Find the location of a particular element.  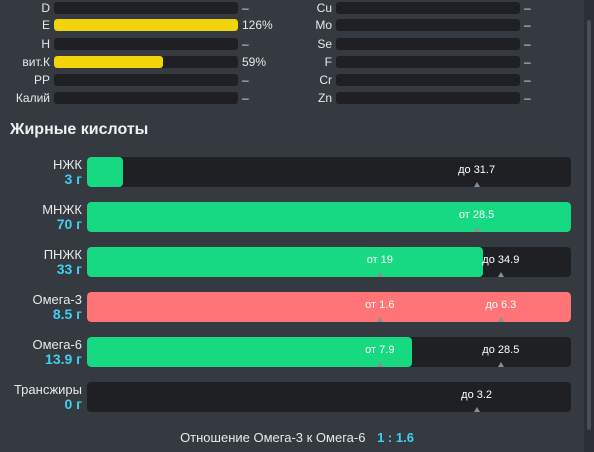

mineral-label: Cr is located at coordinates (325, 80).